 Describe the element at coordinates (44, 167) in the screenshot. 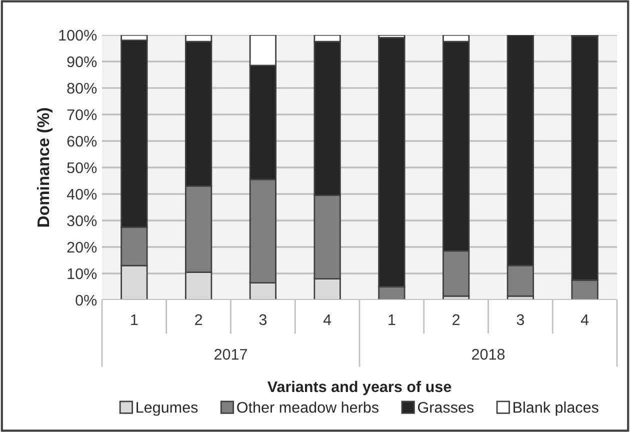

I see `y-axis-title: Dominance (%)` at that location.